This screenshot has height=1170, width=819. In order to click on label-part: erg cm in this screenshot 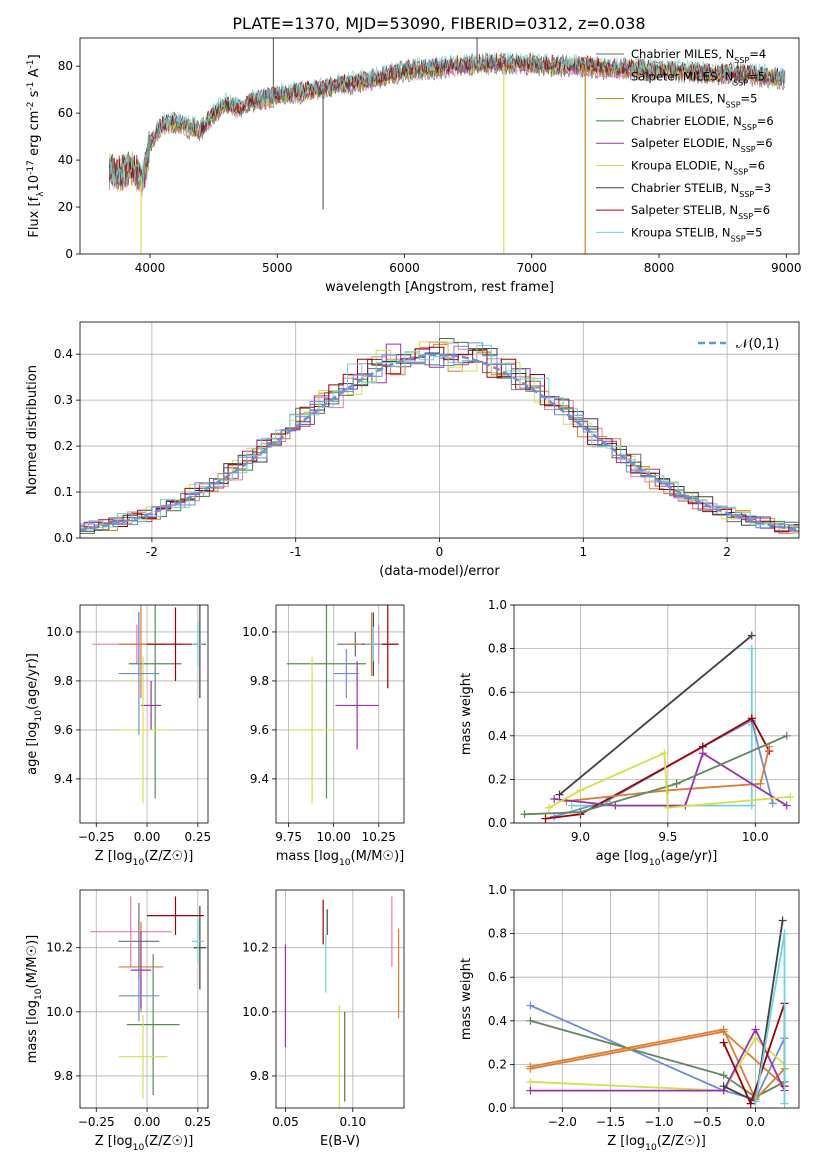, I will do `click(34, 135)`.